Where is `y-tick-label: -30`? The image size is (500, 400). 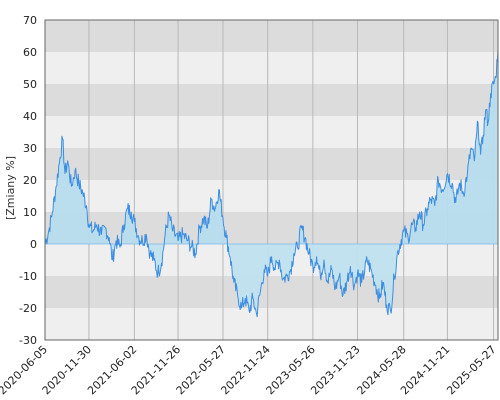 y-tick-label: -30 is located at coordinates (28, 340).